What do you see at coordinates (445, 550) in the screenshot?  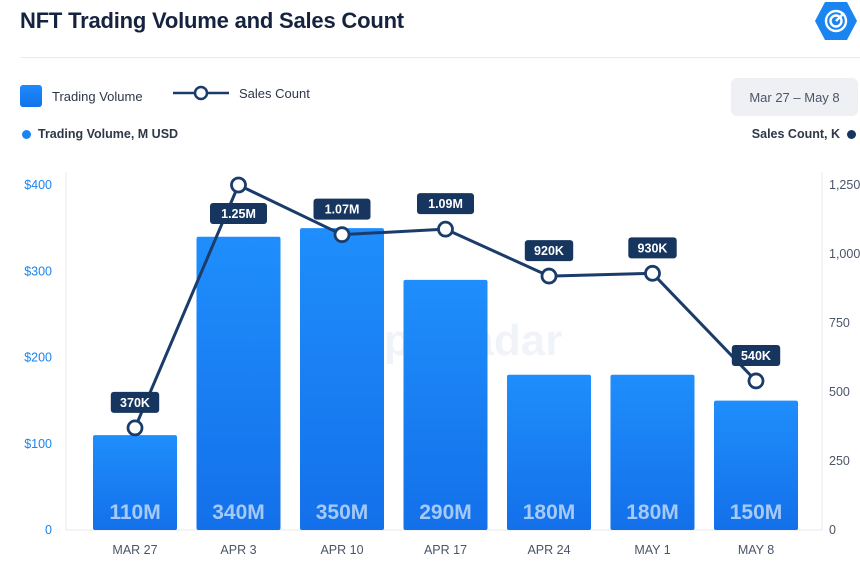 I see `x-tick-label: APR 17` at bounding box center [445, 550].